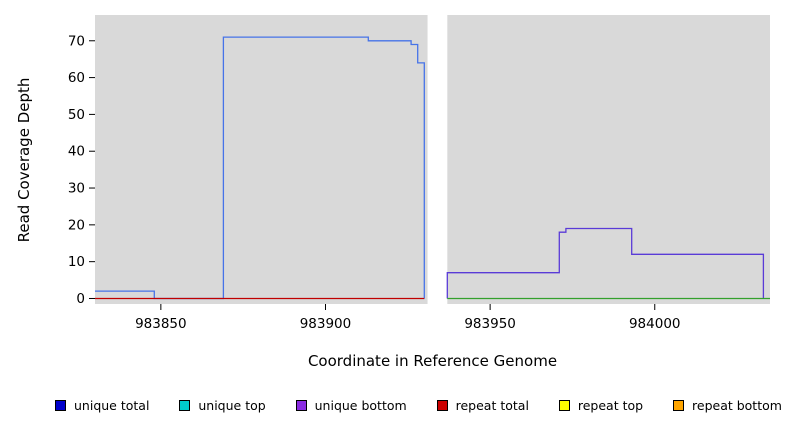  I want to click on svg-text: 0, so click(80, 299).